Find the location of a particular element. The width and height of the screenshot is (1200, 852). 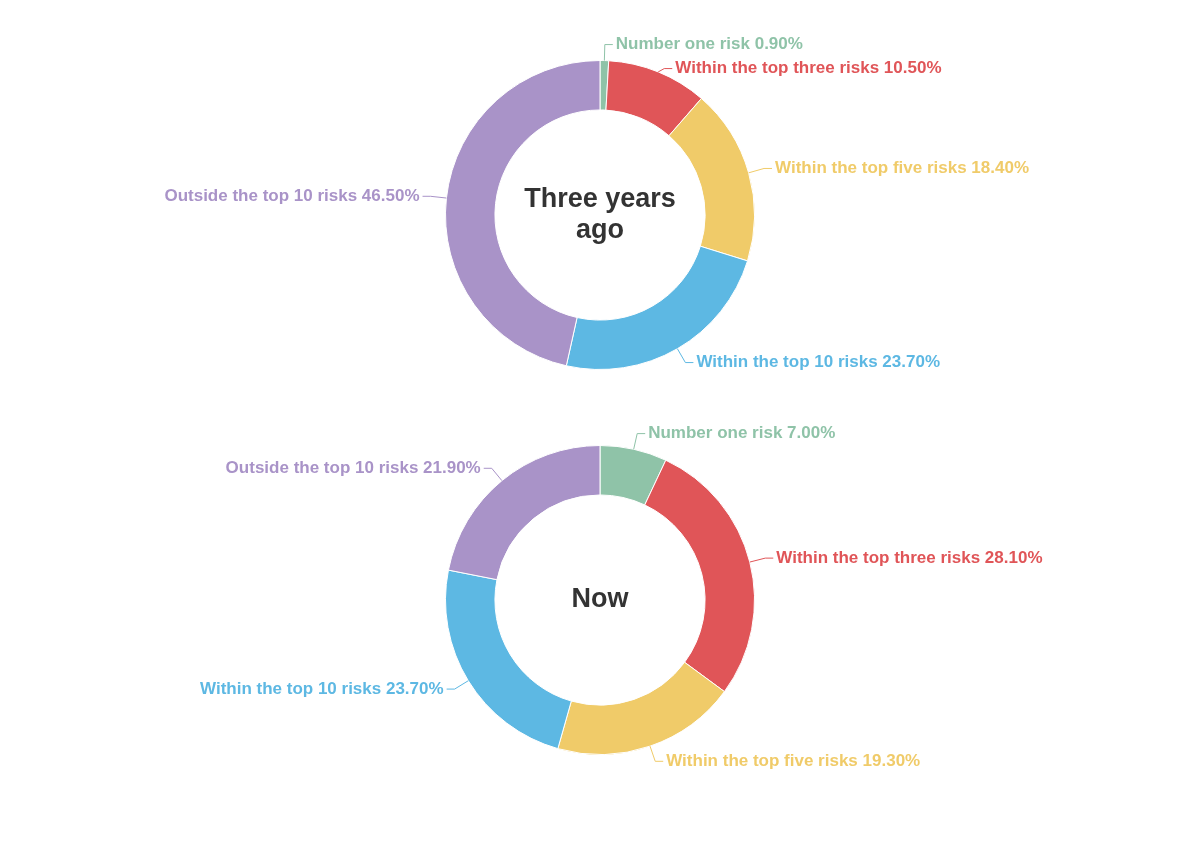

text: Three years ago is located at coordinates (600, 213).